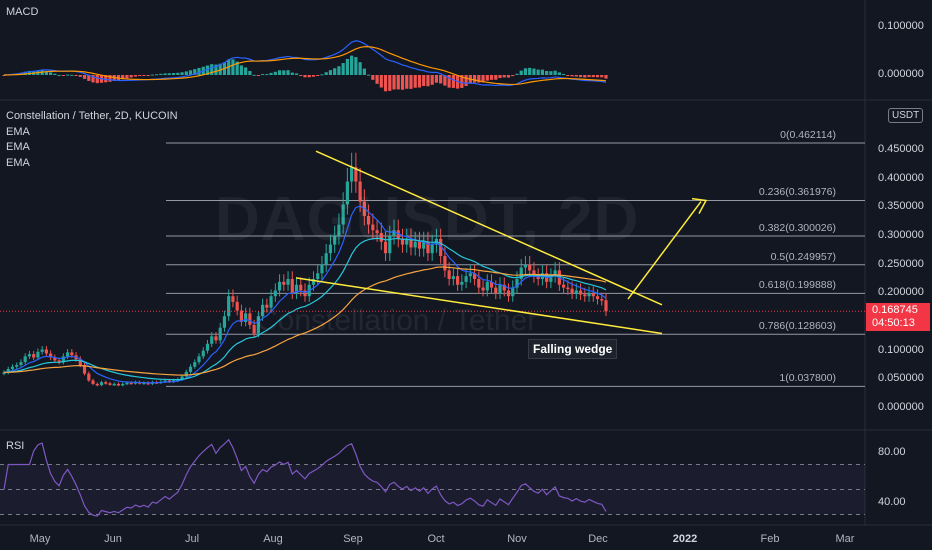 Image resolution: width=932 pixels, height=550 pixels. Describe the element at coordinates (906, 115) in the screenshot. I see `currency-badge: USDT` at that location.